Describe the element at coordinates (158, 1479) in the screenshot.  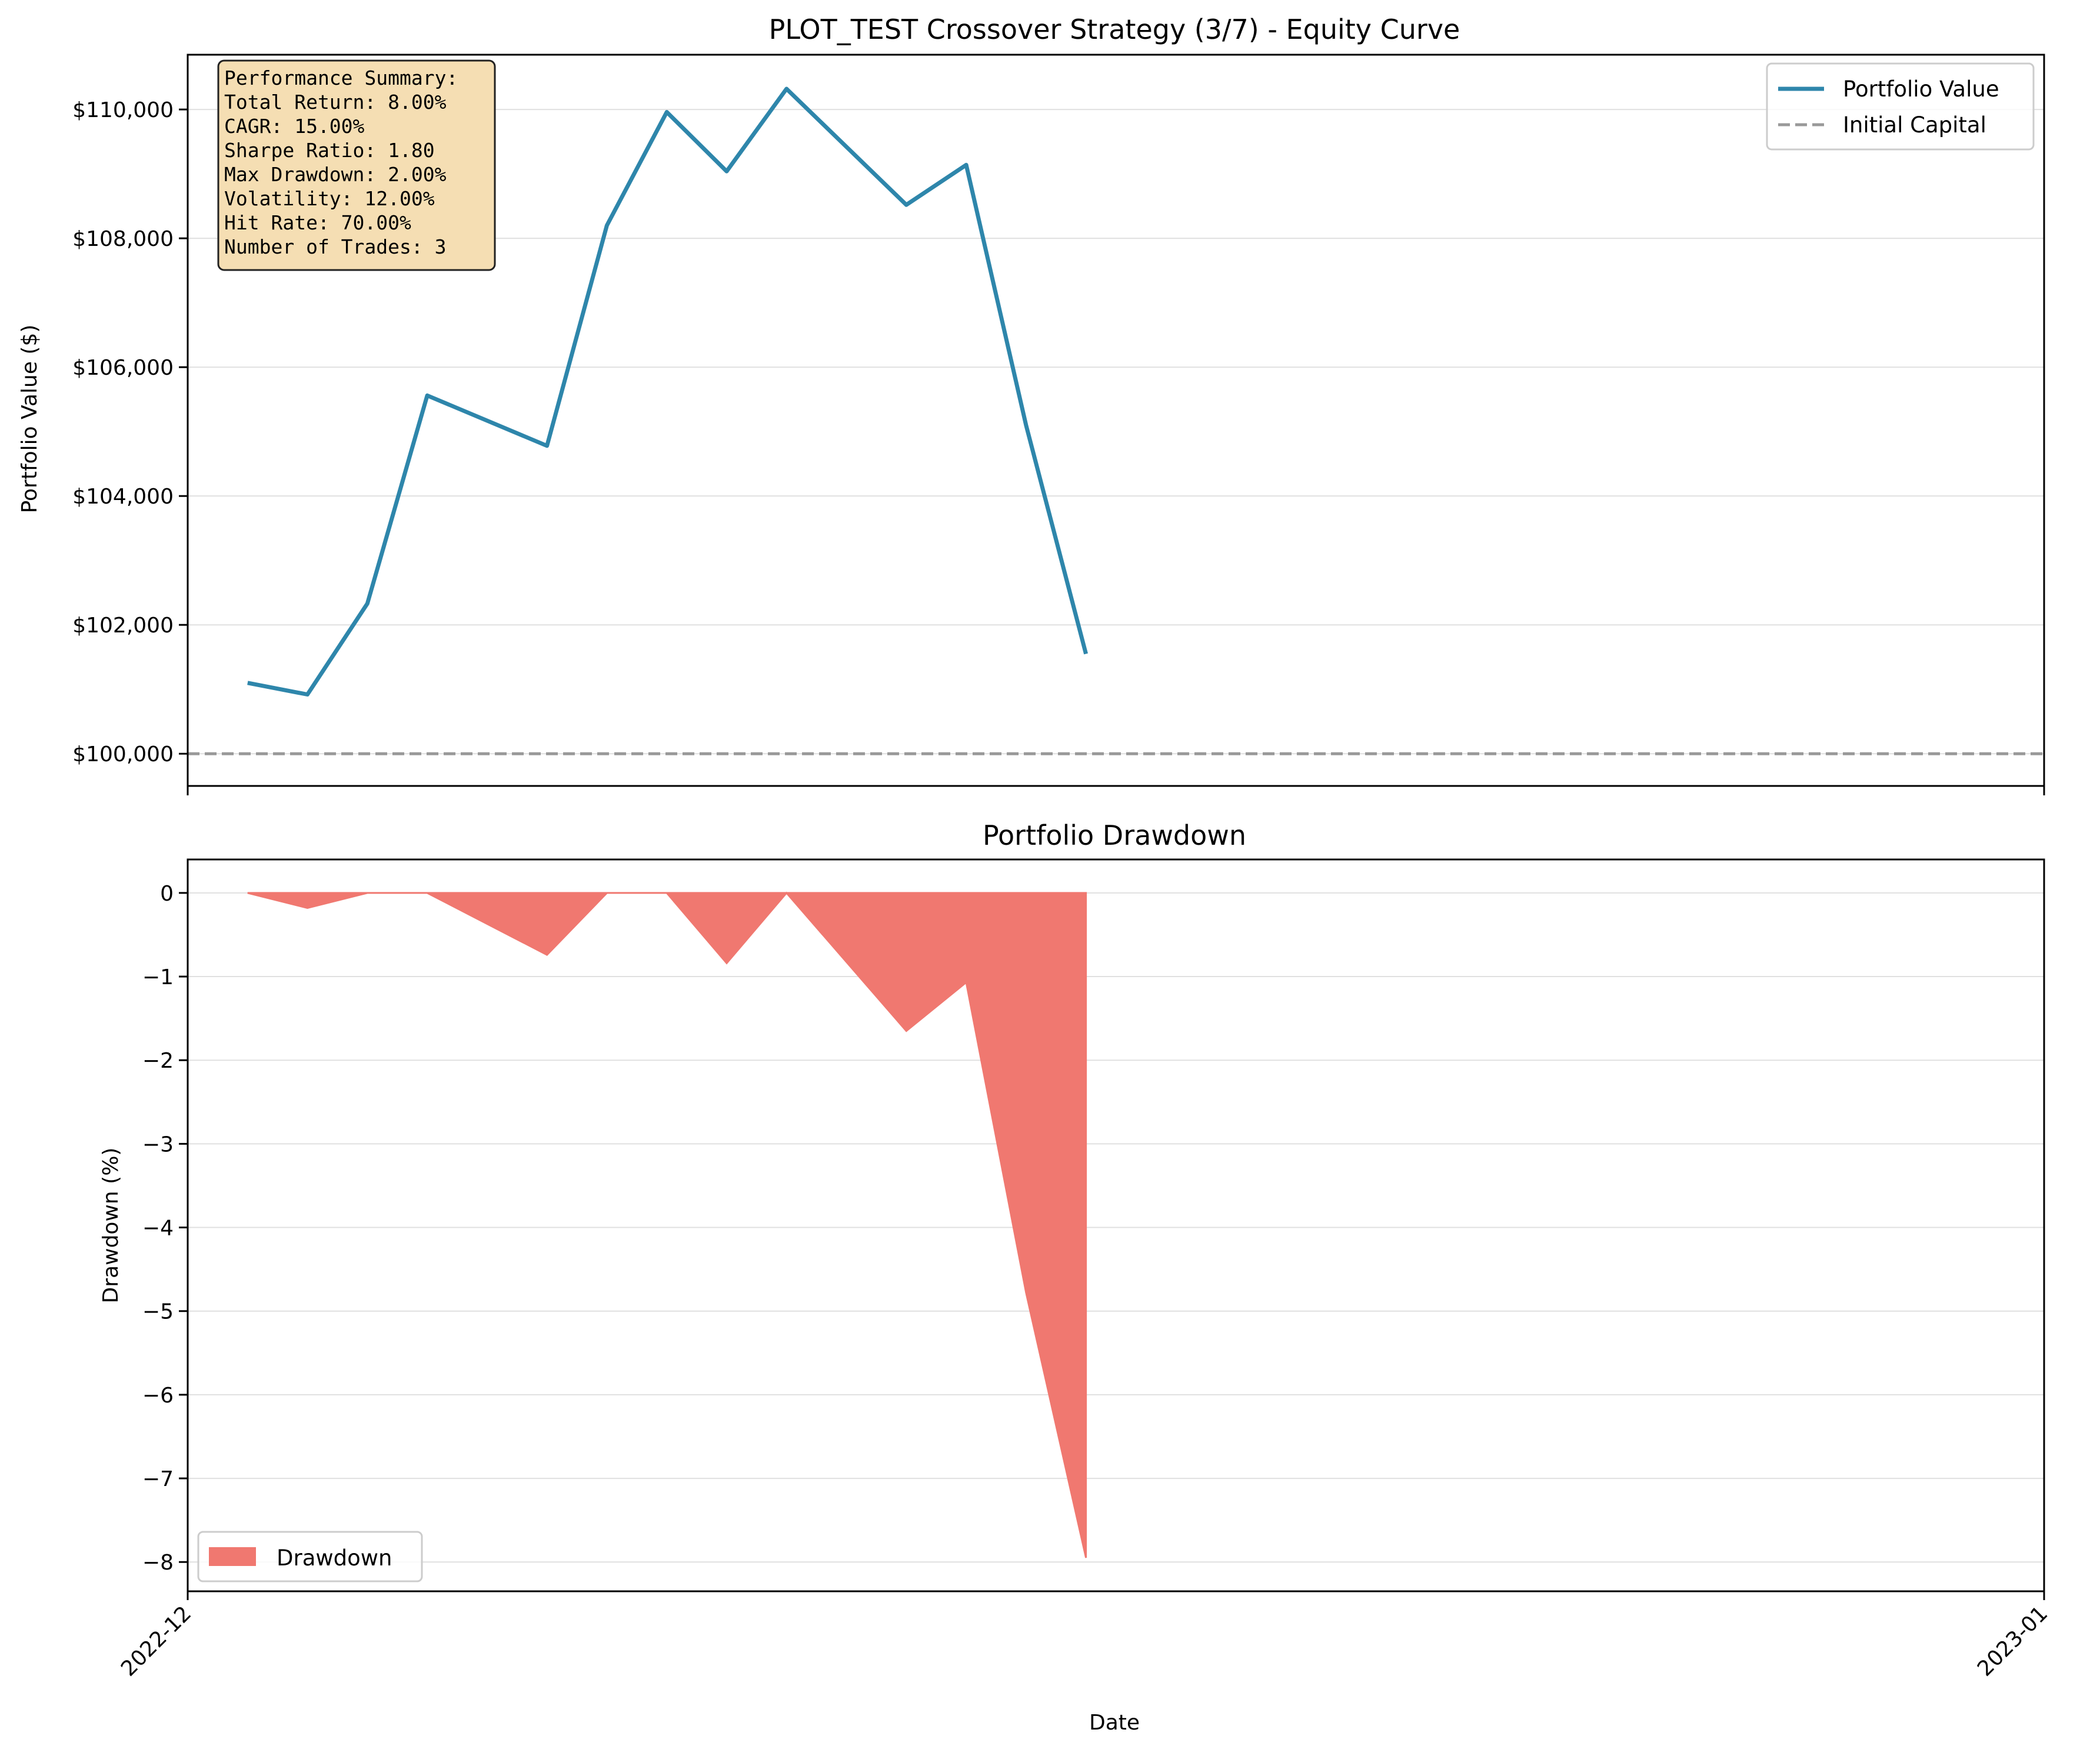
I see `drawdown-y-tick-label: −7` at that location.